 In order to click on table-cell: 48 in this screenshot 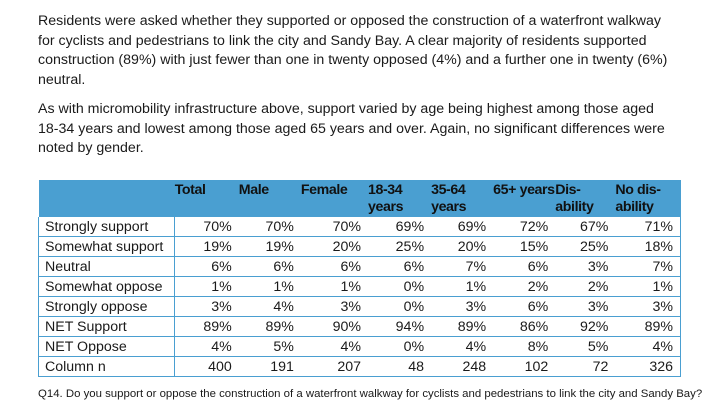, I will do `click(399, 366)`.